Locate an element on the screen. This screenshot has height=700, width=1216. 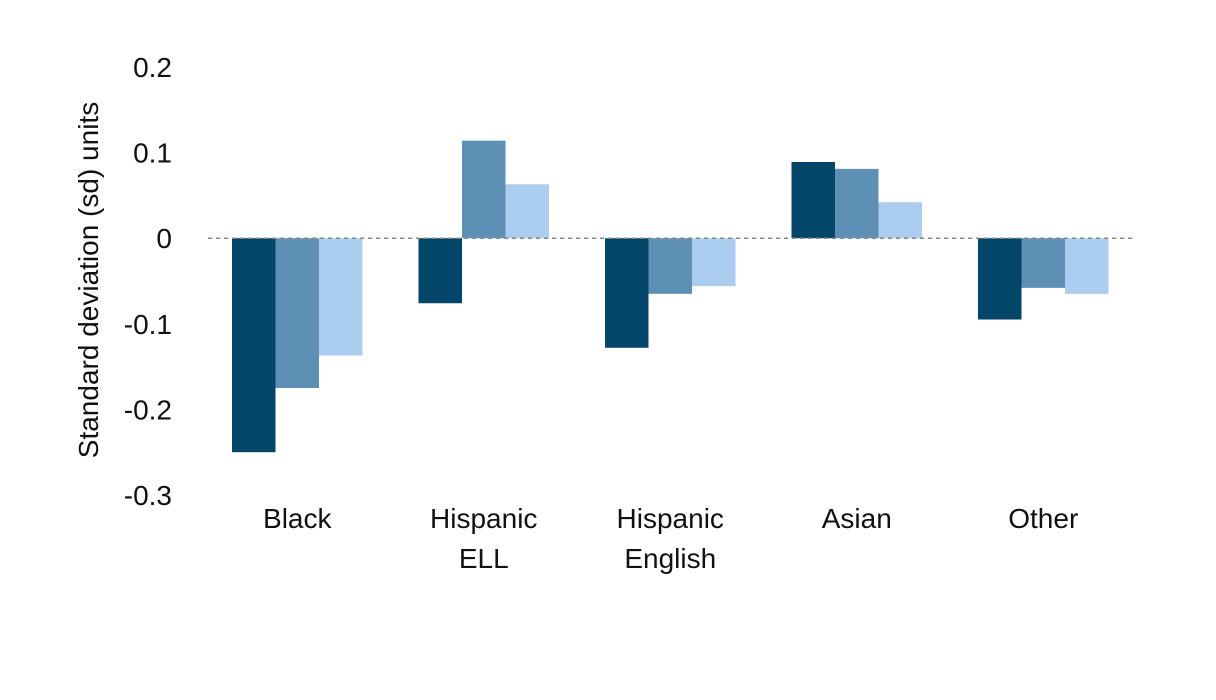
x-category-label: Other is located at coordinates (1043, 518).